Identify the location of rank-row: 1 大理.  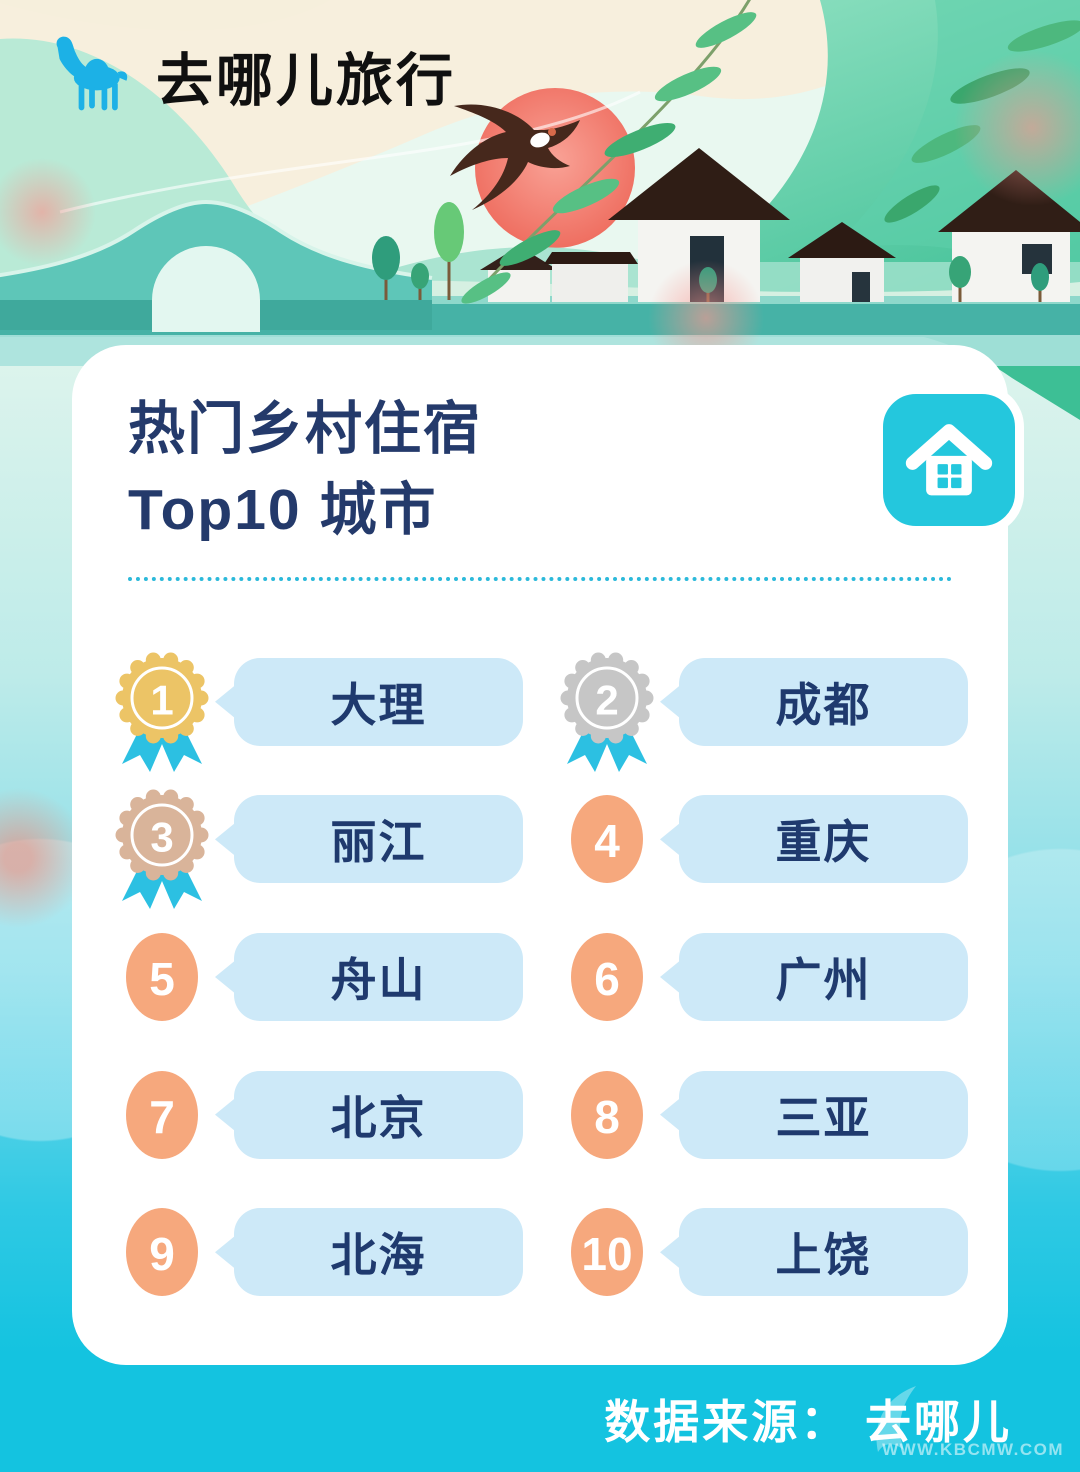
(317, 702).